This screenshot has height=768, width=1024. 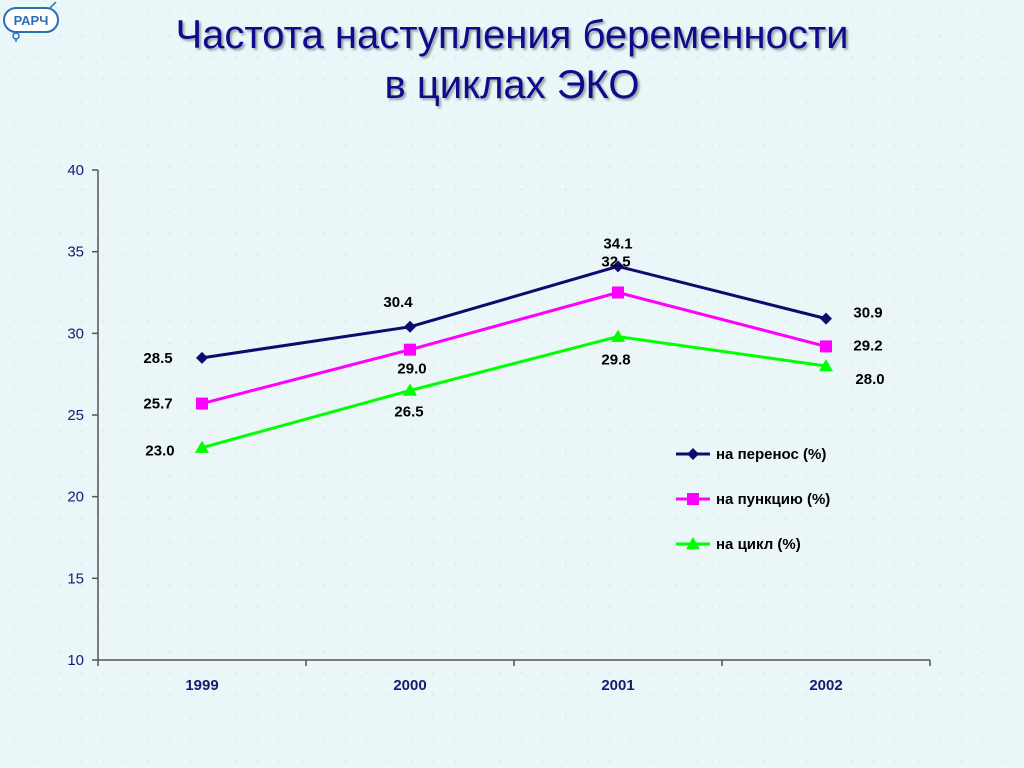 What do you see at coordinates (773, 499) in the screenshot?
I see `legend-label: на пункцию (%)` at bounding box center [773, 499].